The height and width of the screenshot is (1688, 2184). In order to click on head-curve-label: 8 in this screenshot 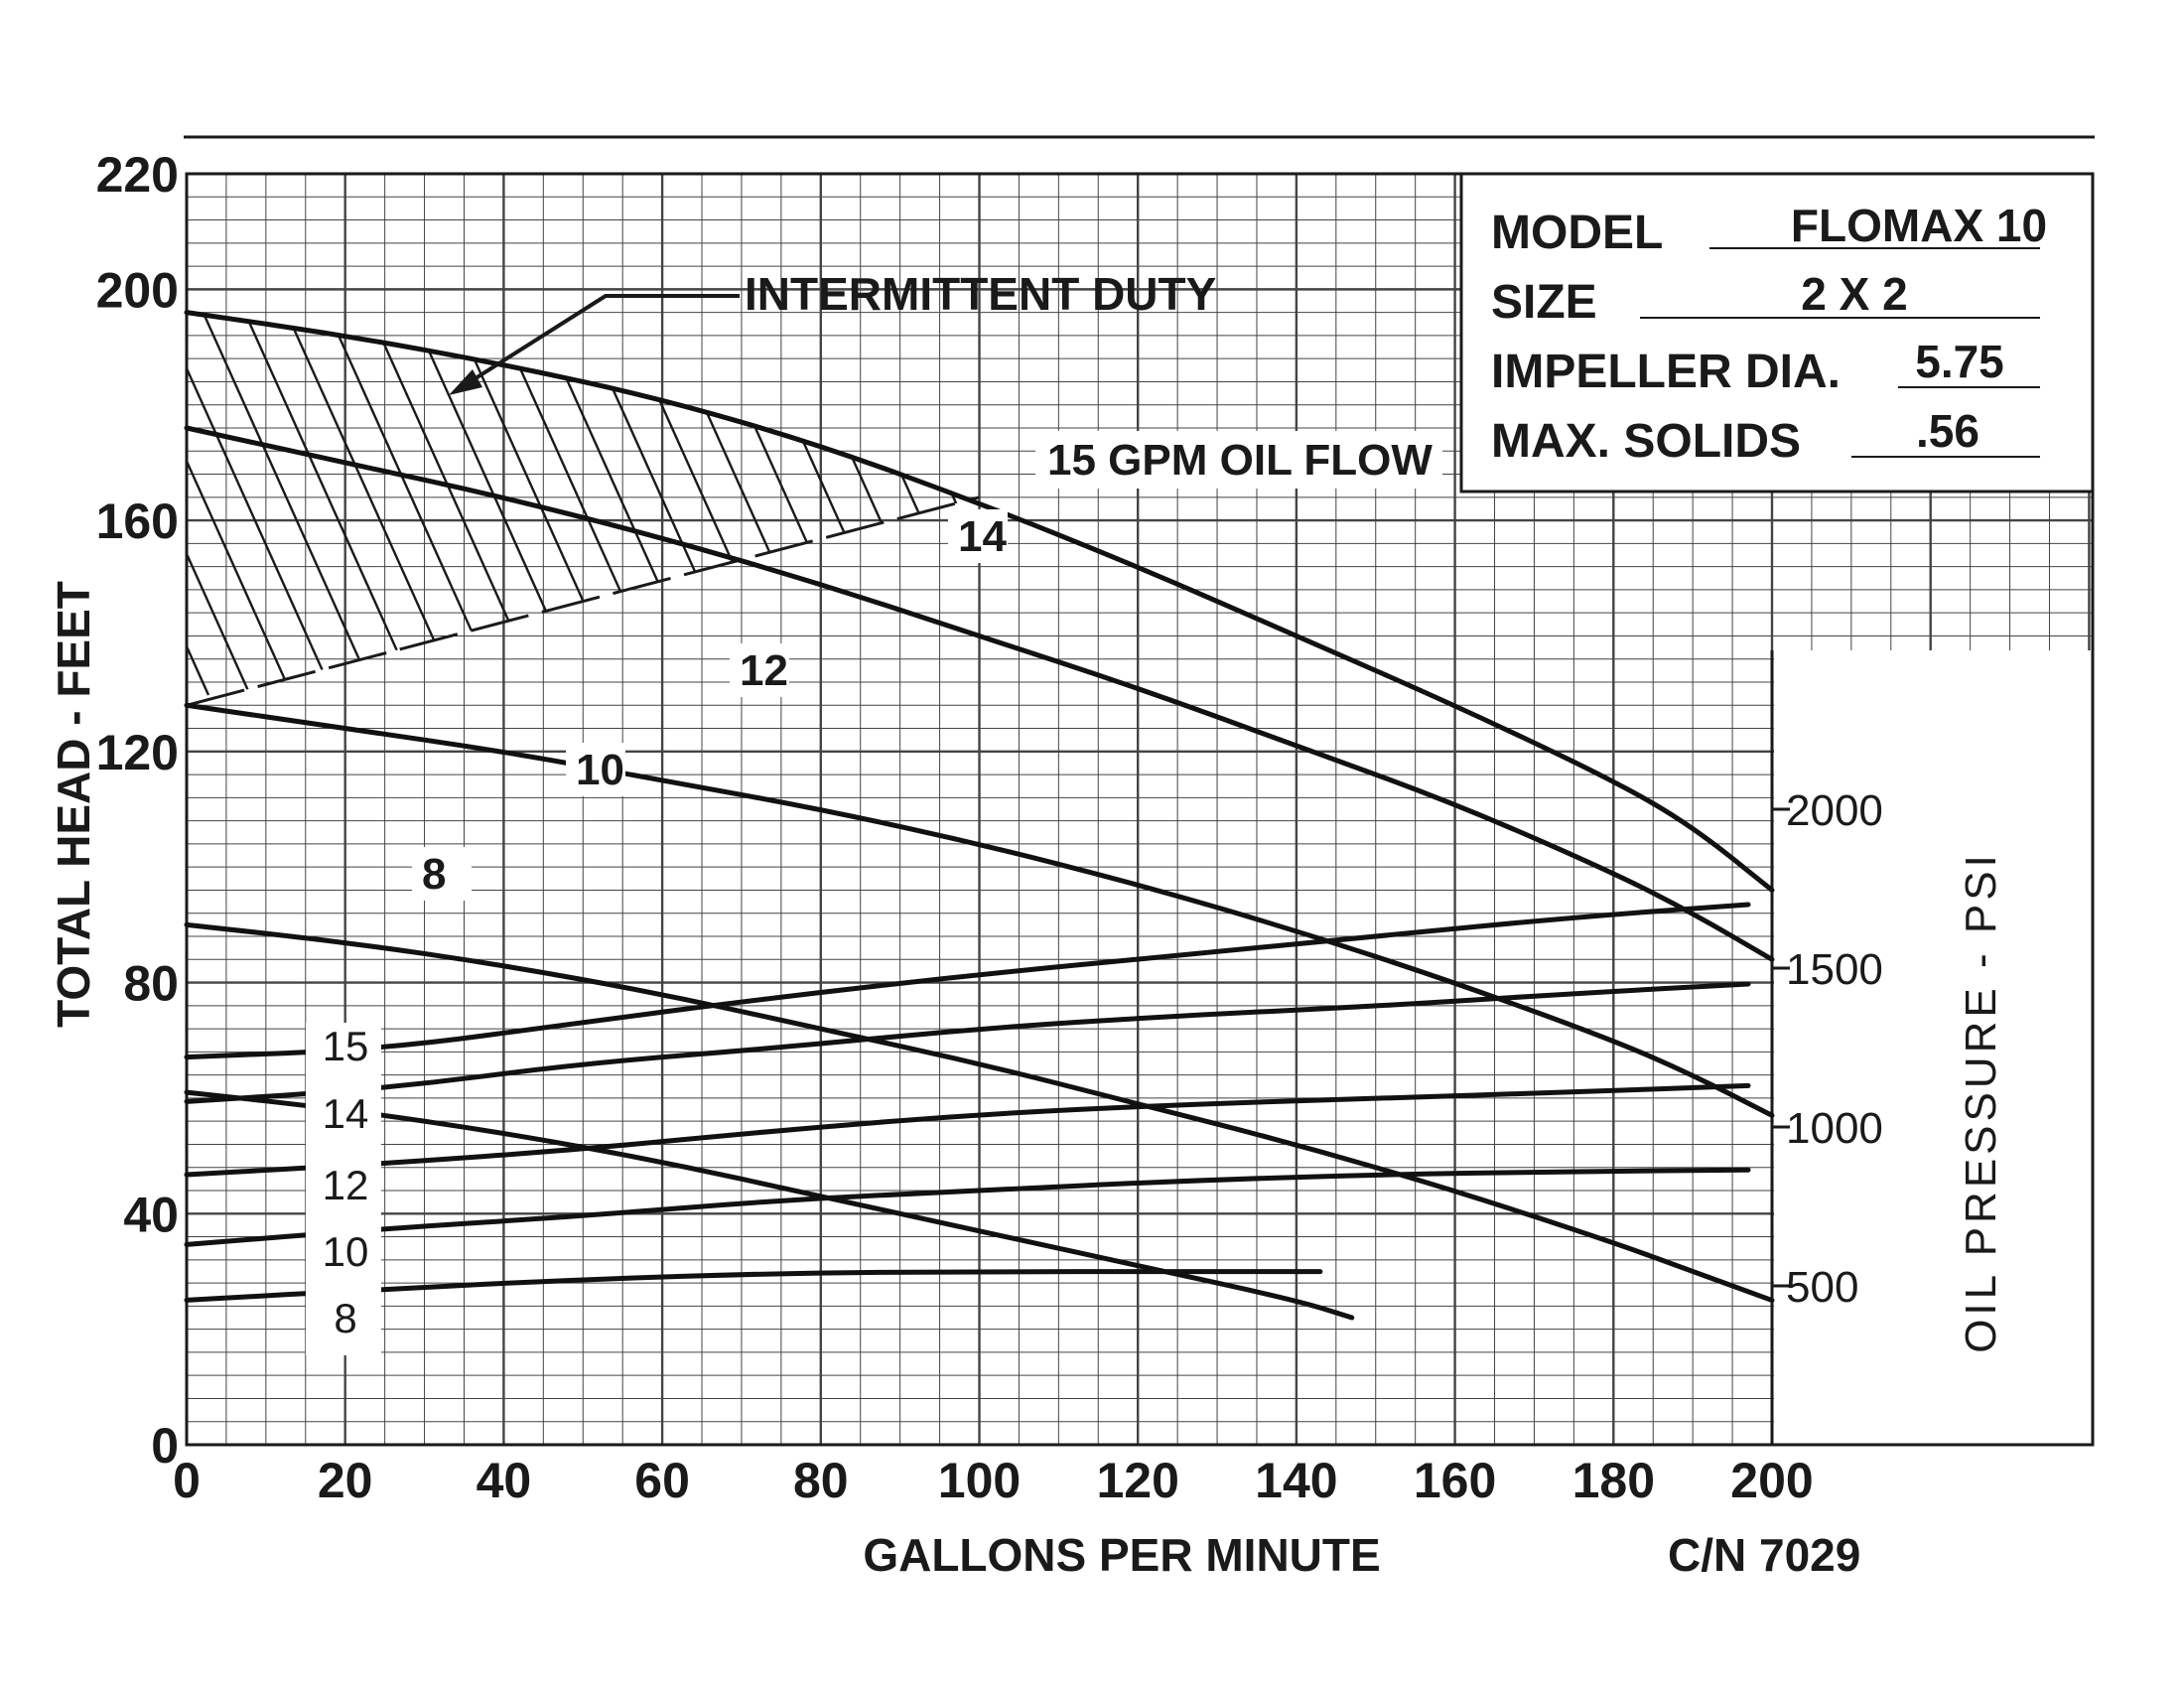, I will do `click(434, 874)`.